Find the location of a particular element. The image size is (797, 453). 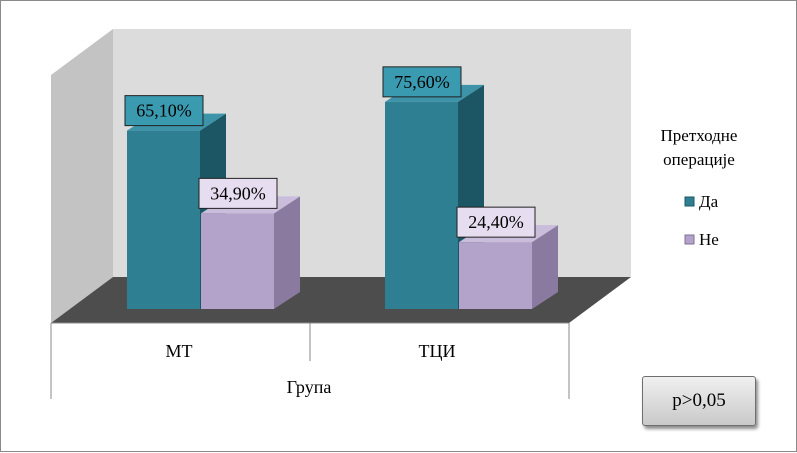

bar-tci-da-data-label: 75,60% is located at coordinates (422, 82).